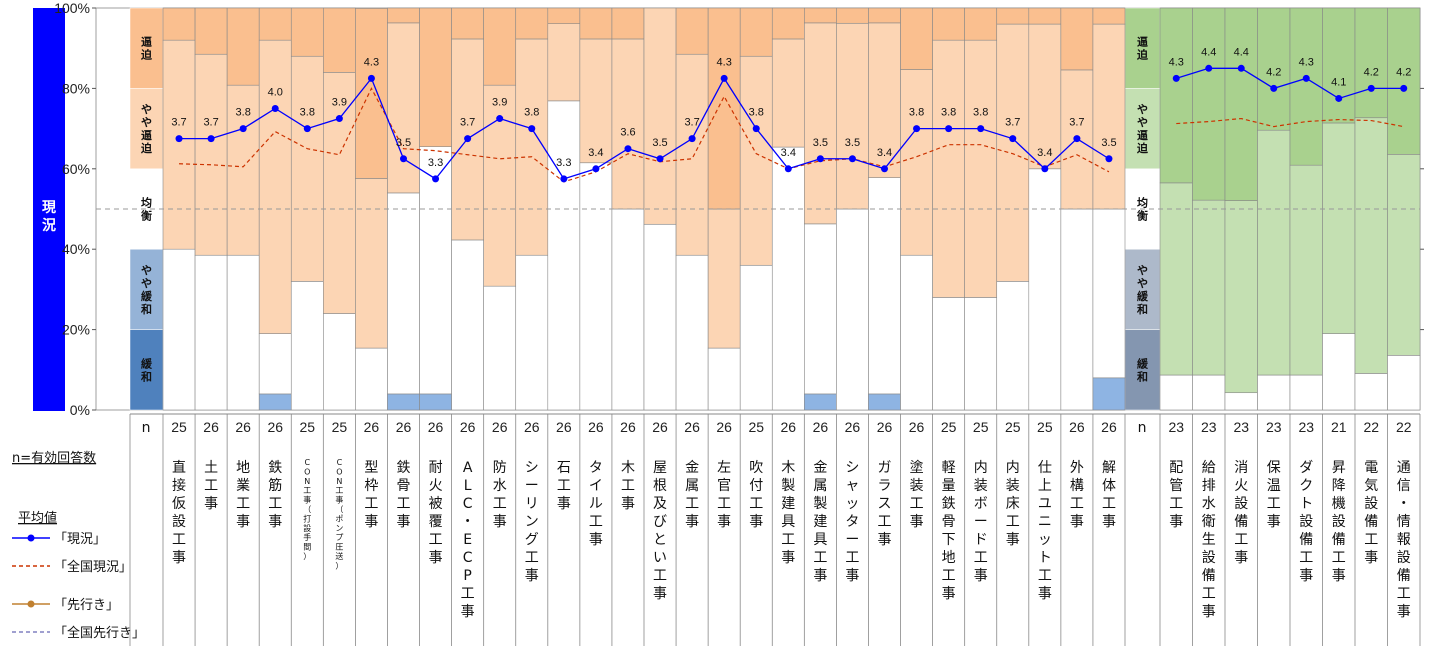 The height and width of the screenshot is (646, 1435). What do you see at coordinates (660, 558) in the screenshot?
I see `category-label-char: い` at bounding box center [660, 558].